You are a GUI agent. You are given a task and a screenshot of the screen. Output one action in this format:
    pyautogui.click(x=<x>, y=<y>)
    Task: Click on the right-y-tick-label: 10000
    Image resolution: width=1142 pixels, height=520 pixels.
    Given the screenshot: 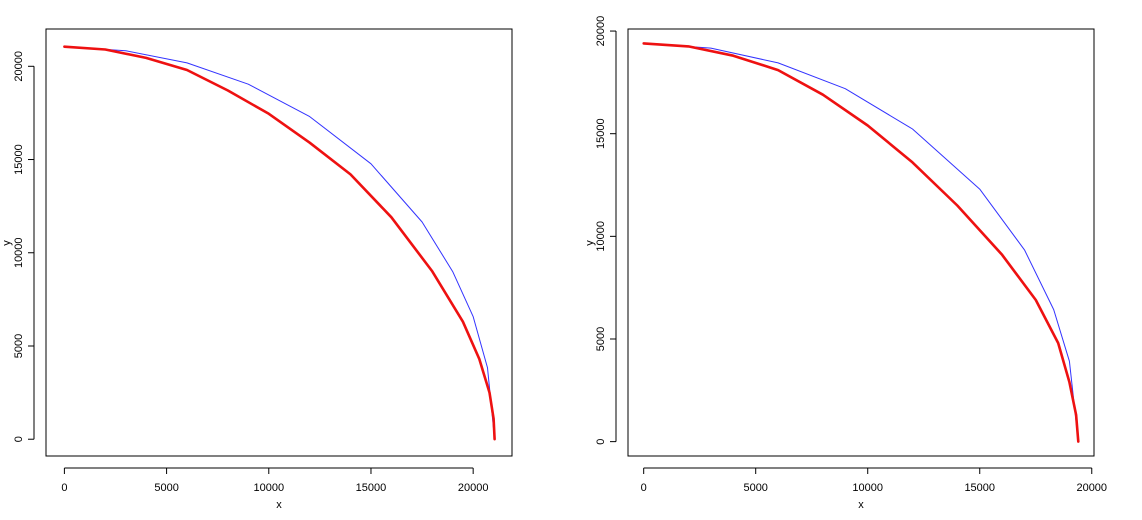 What is the action you would take?
    pyautogui.click(x=601, y=236)
    